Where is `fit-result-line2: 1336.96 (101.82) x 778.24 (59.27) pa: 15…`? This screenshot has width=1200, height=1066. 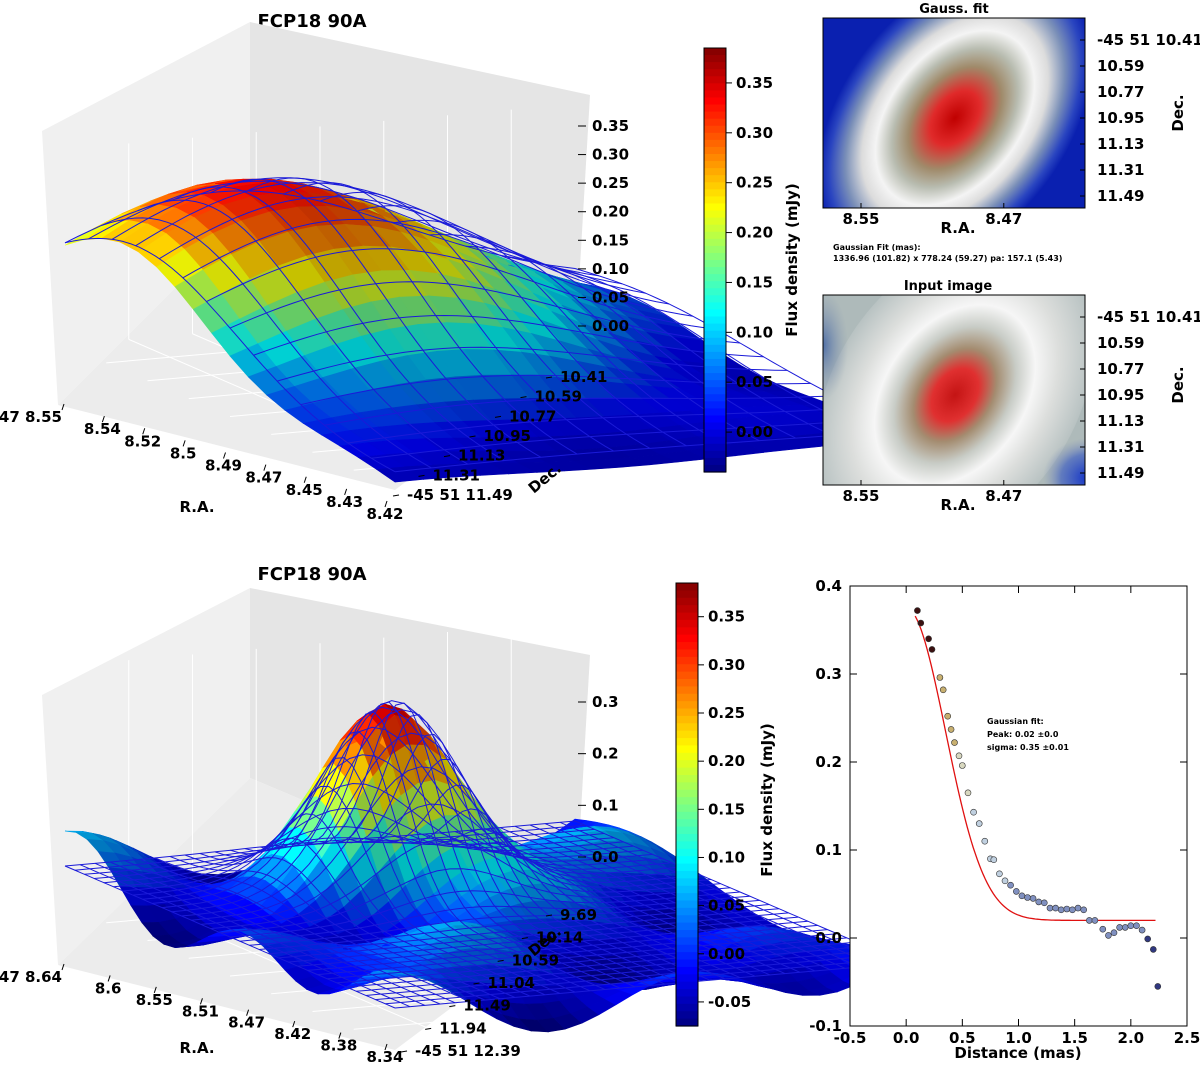 fit-result-line2: 1336.96 (101.82) x 778.24 (59.27) pa: 15… is located at coordinates (947, 258).